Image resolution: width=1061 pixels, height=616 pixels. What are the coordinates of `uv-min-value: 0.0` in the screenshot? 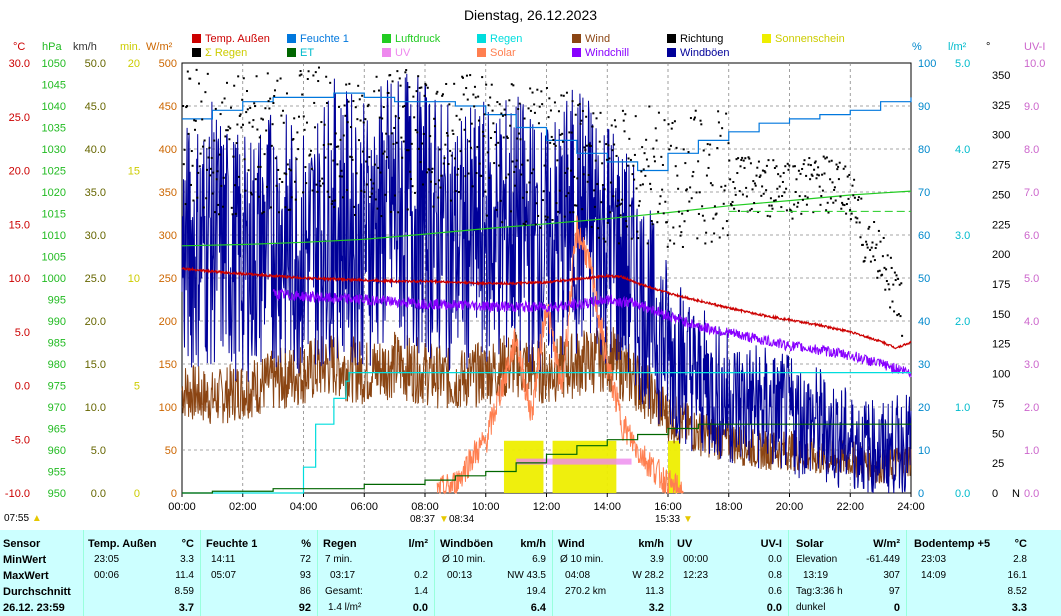 It's located at (775, 559).